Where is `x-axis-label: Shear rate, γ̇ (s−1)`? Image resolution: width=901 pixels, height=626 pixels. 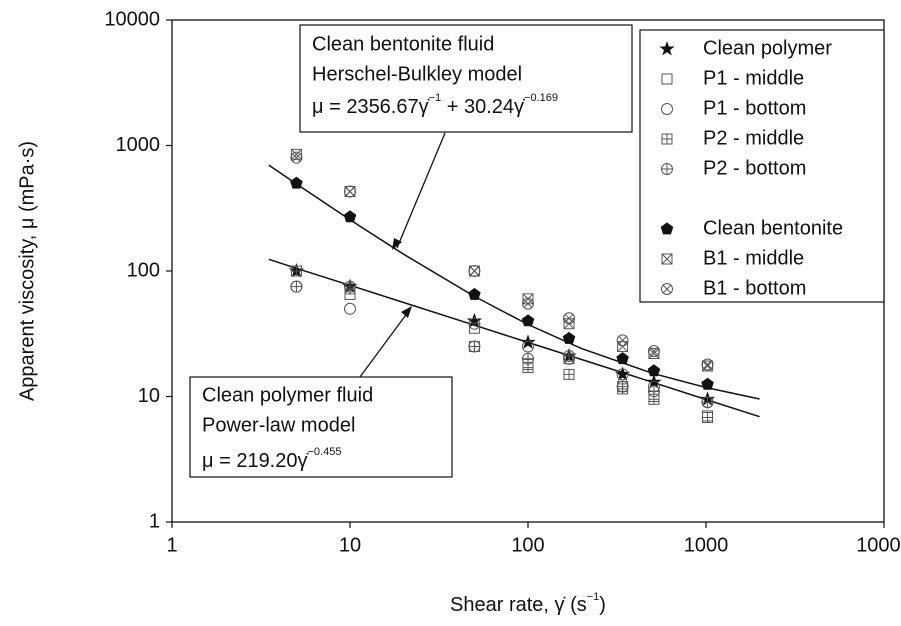 x-axis-label: Shear rate, γ̇ (s−1) is located at coordinates (528, 603).